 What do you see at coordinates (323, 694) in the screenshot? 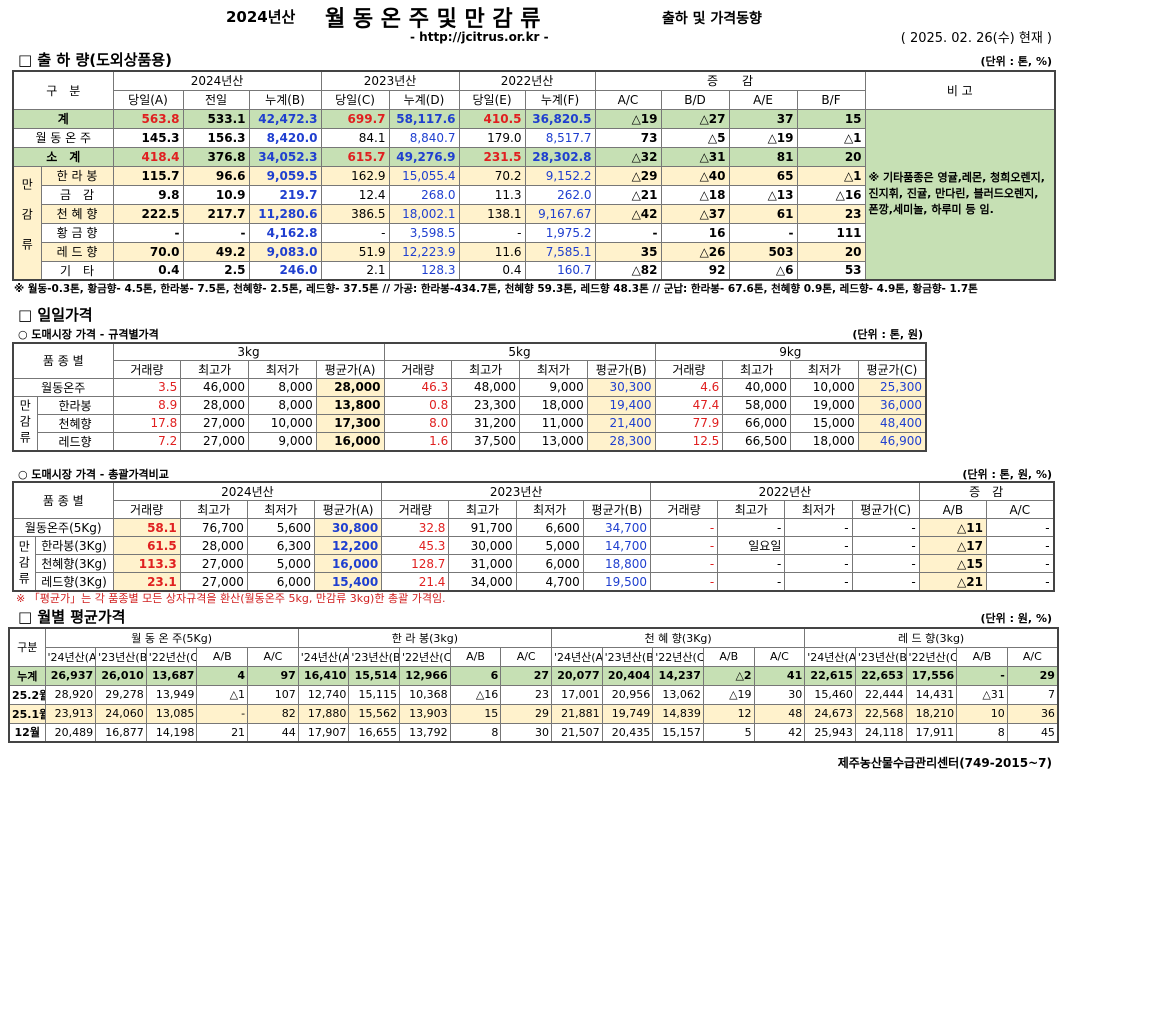
I see `cell: 12,740` at bounding box center [323, 694].